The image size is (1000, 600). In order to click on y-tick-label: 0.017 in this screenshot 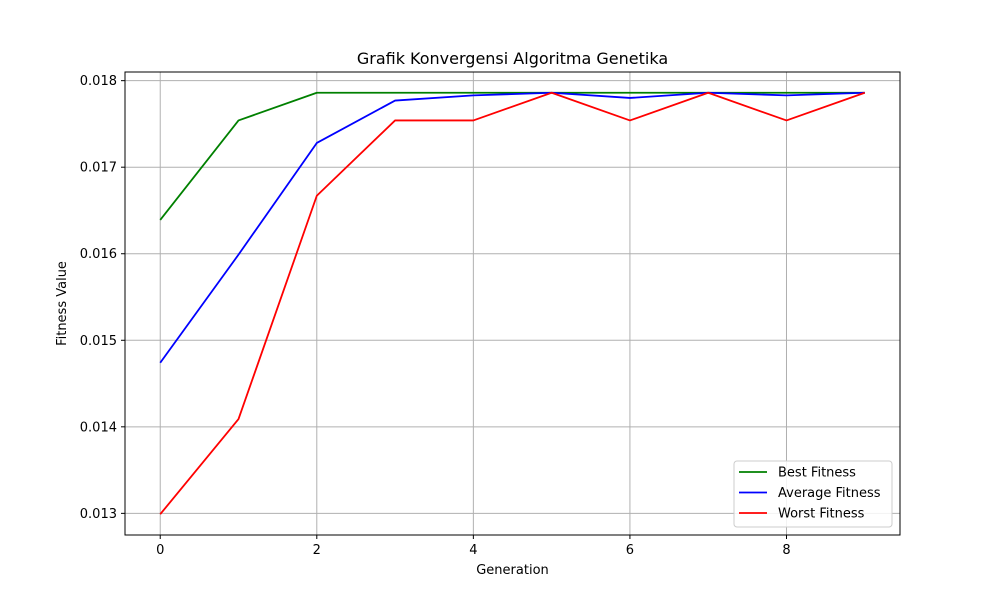, I will do `click(98, 168)`.